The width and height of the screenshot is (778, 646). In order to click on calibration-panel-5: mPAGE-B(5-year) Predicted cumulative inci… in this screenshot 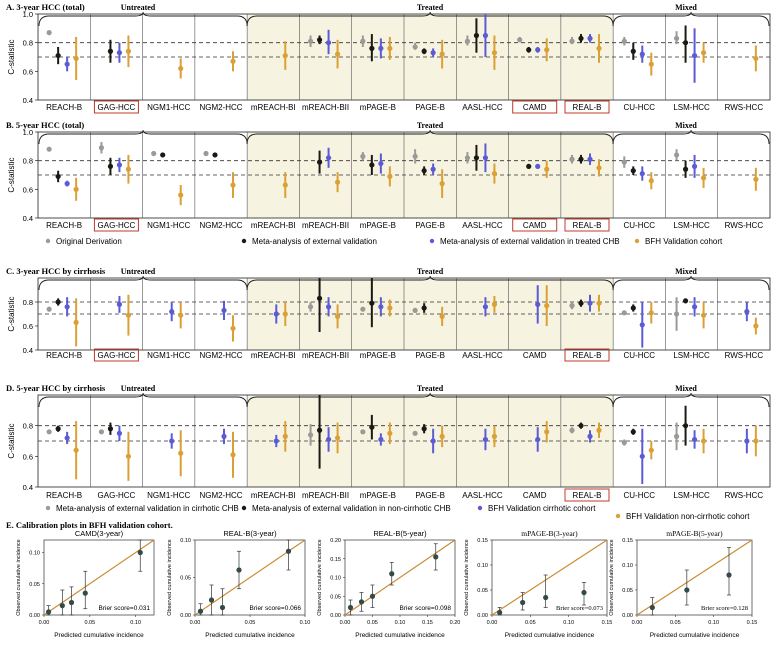, I will do `click(683, 584)`.